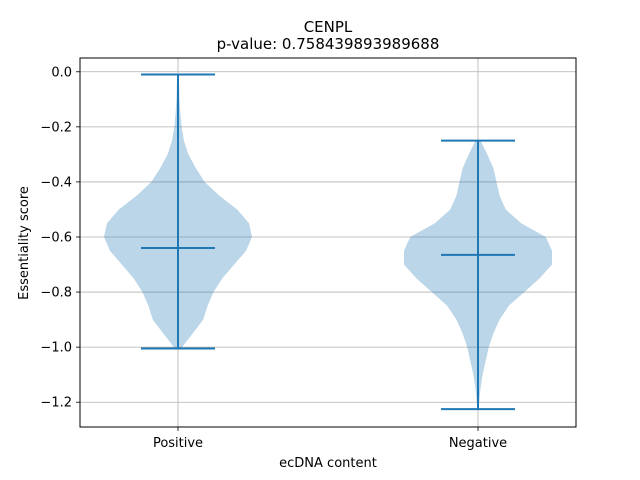 The height and width of the screenshot is (480, 640). What do you see at coordinates (328, 27) in the screenshot?
I see `chart-title: CENPL` at bounding box center [328, 27].